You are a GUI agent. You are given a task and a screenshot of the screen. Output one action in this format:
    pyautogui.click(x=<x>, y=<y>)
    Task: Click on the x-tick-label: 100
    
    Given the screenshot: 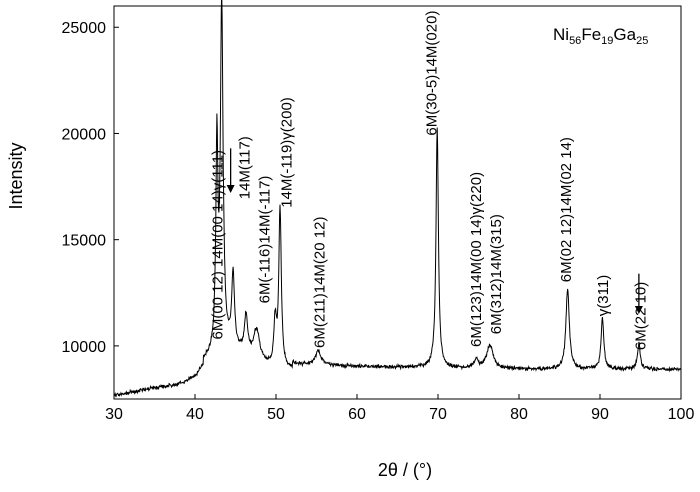 What is the action you would take?
    pyautogui.click(x=681, y=414)
    